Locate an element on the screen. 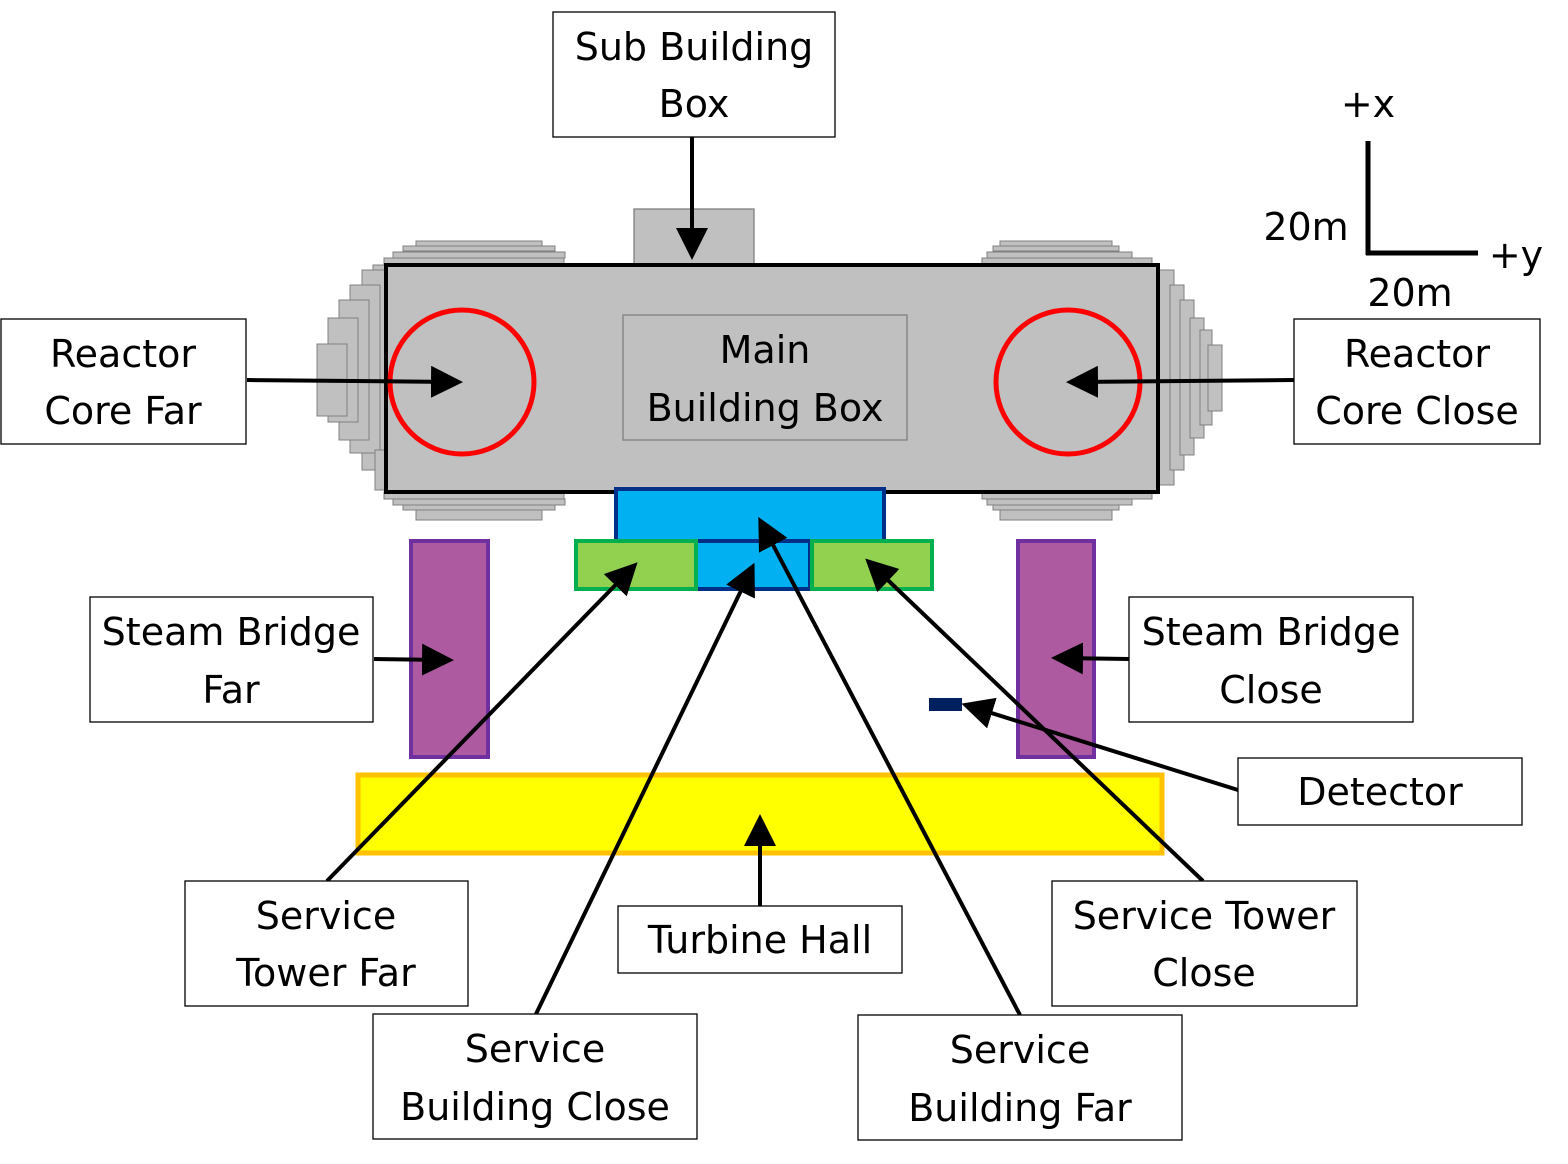 The height and width of the screenshot is (1164, 1568). label-reactor-core-far: Reactor Core Far is located at coordinates (123, 381).